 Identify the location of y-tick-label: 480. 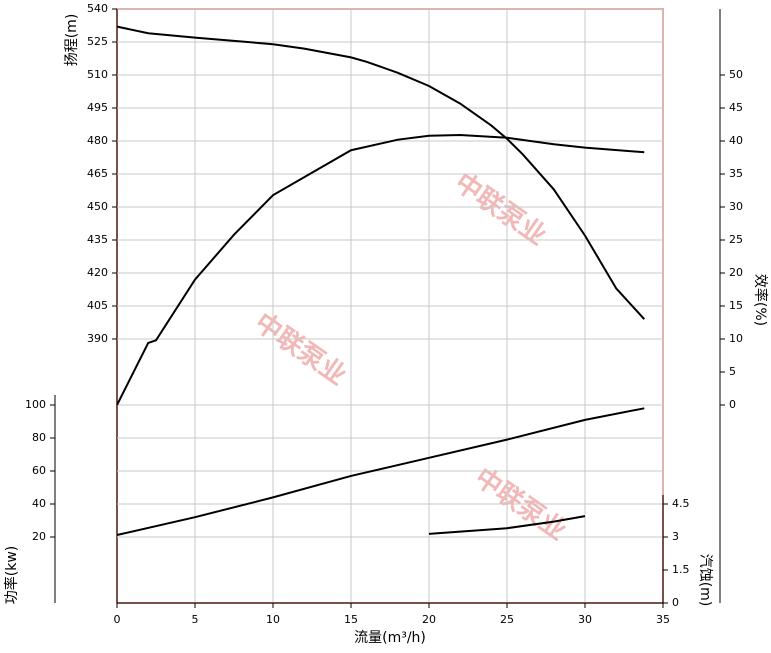
(97, 140).